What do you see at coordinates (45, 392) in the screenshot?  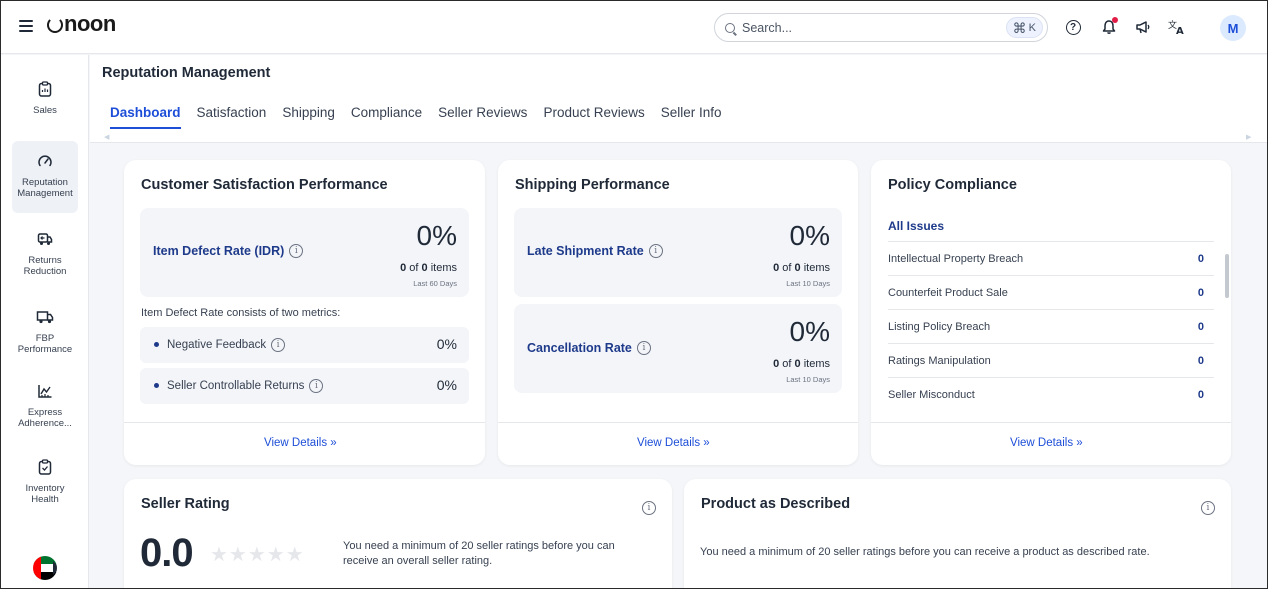 I see `chart-icon` at bounding box center [45, 392].